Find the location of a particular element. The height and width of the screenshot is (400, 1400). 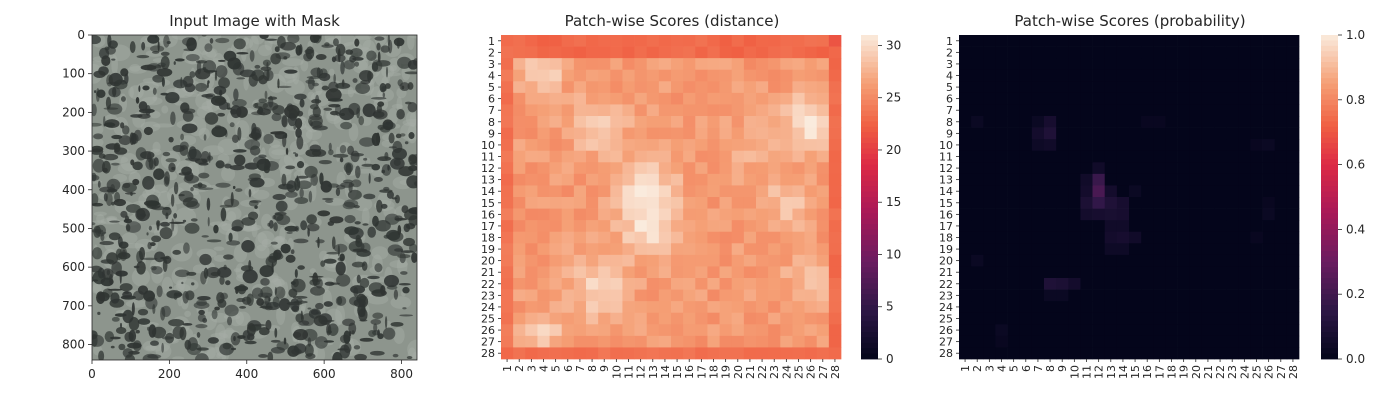

x-tick-label: 15 is located at coordinates (677, 372).